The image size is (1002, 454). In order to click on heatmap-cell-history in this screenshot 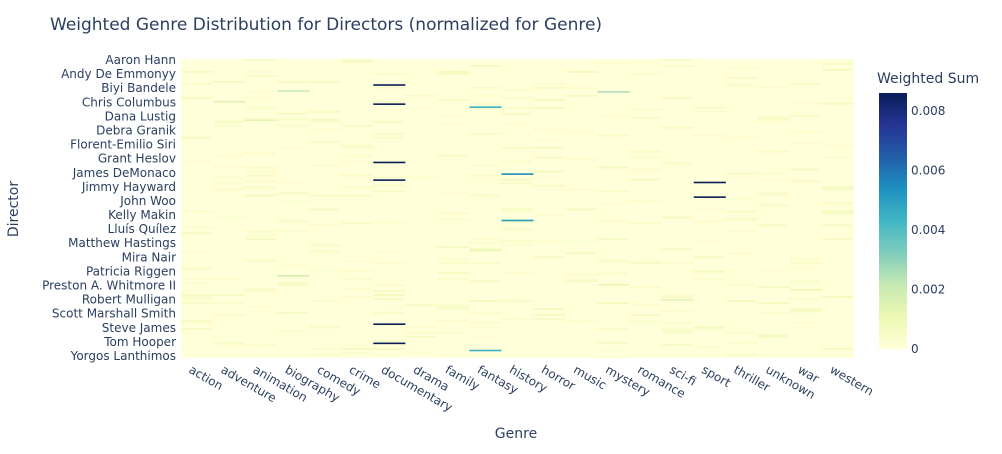, I will do `click(517, 174)`.